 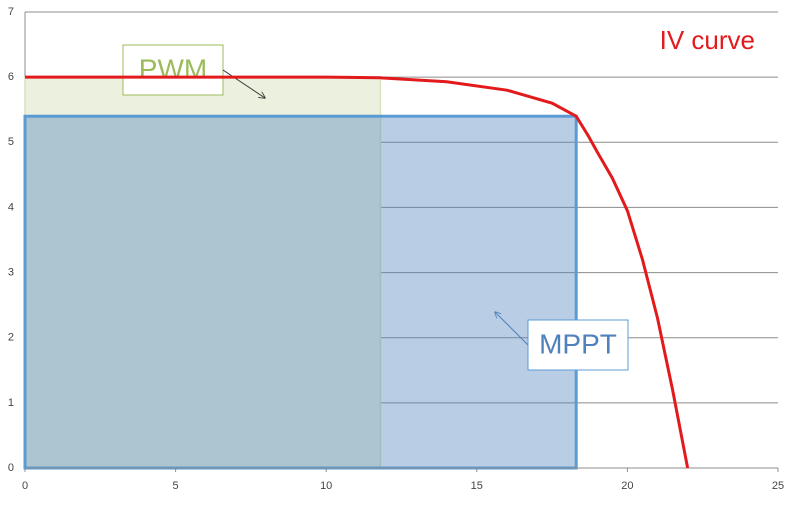 I want to click on x-tick-label: 20, so click(x=627, y=486).